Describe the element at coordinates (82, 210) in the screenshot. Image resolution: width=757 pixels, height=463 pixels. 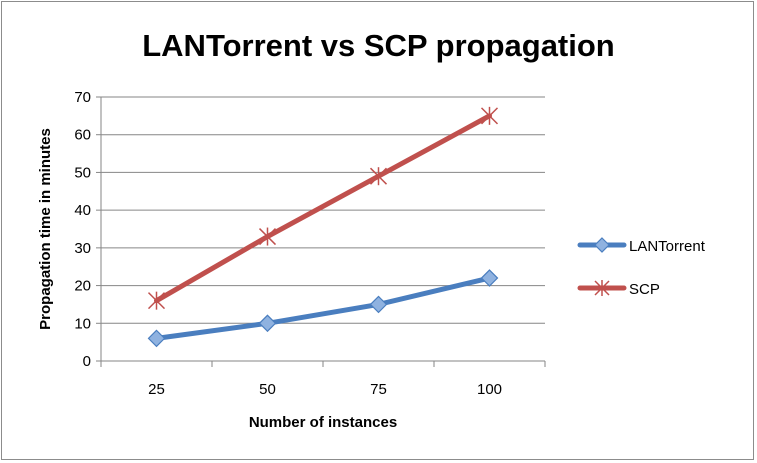
I see `y-tick-label: 40` at that location.